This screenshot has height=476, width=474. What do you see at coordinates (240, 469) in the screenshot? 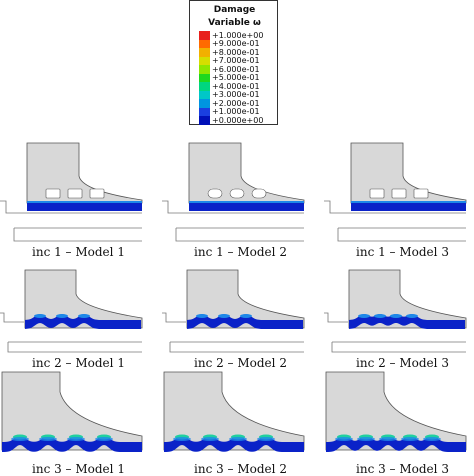
I see `caption-inc3-model2: inc 3 – Model 2` at bounding box center [240, 469].